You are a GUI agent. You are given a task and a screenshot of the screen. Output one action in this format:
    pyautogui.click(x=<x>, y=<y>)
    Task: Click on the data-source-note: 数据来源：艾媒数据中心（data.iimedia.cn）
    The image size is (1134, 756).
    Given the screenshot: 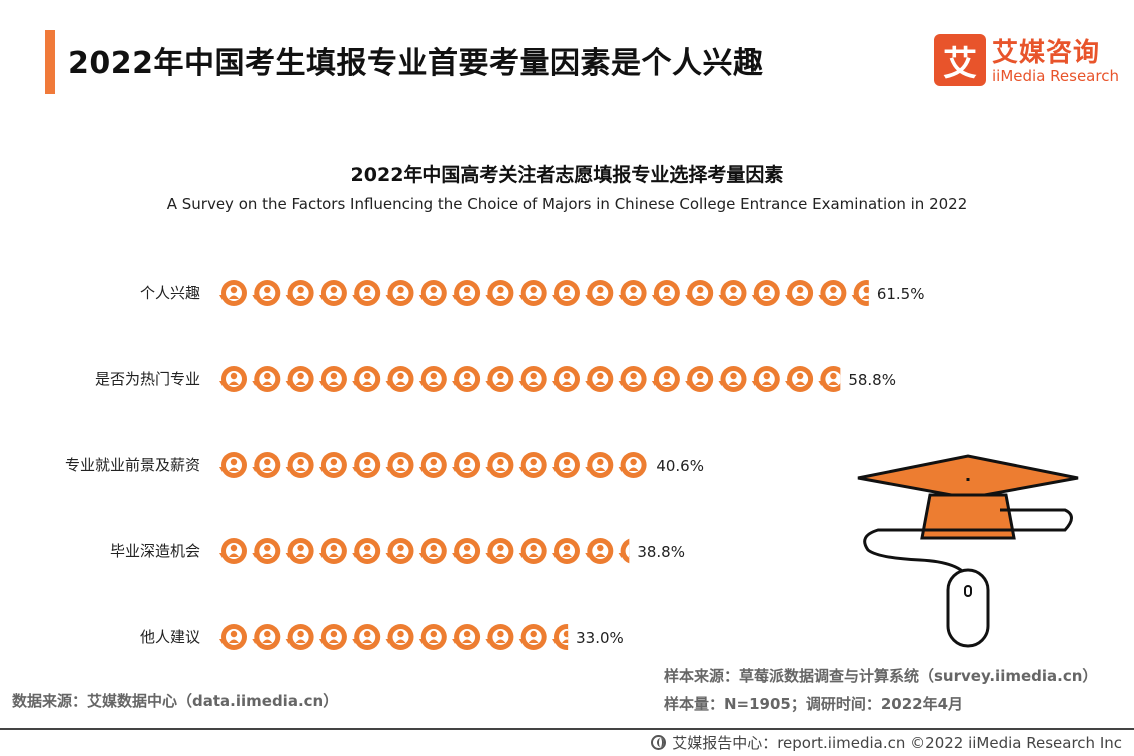 What is the action you would take?
    pyautogui.click(x=175, y=701)
    